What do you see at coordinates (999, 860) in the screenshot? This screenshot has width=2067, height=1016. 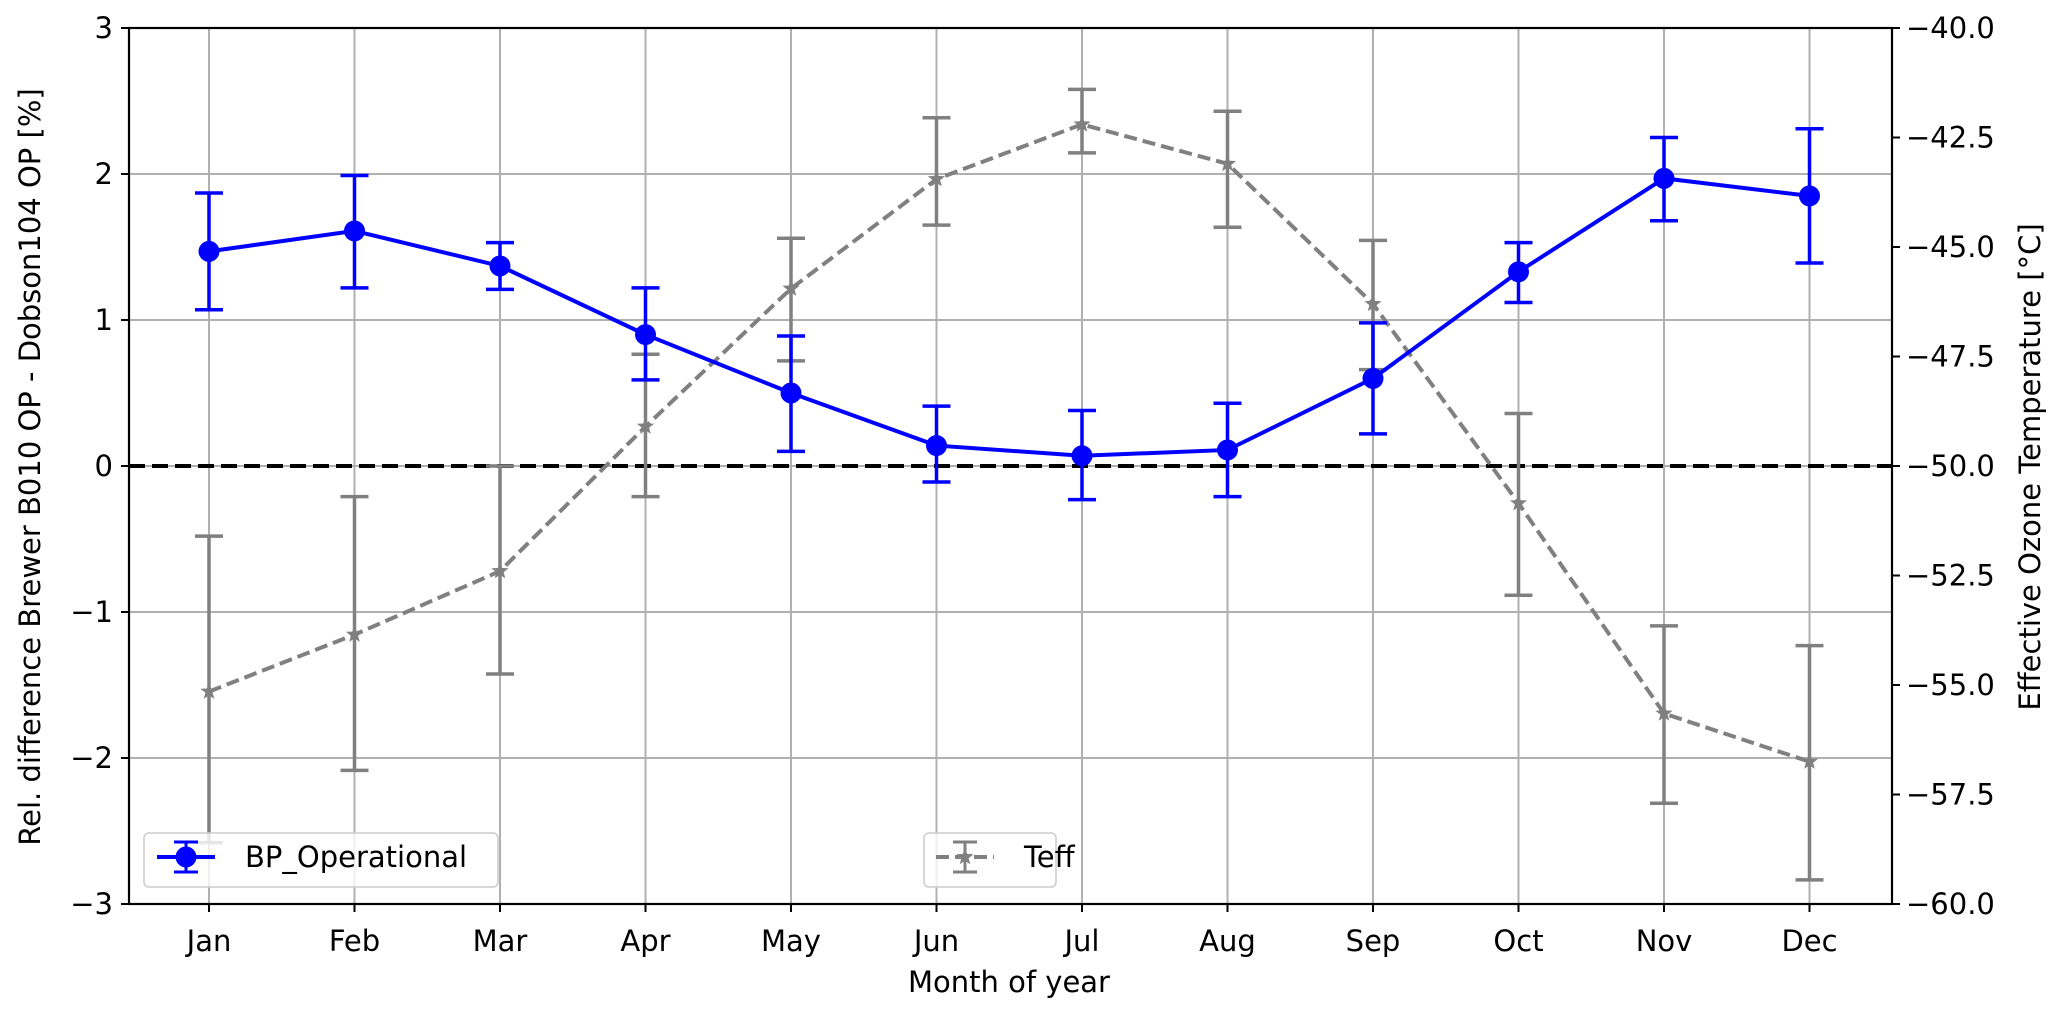 I see `legend-teff: Teff` at bounding box center [999, 860].